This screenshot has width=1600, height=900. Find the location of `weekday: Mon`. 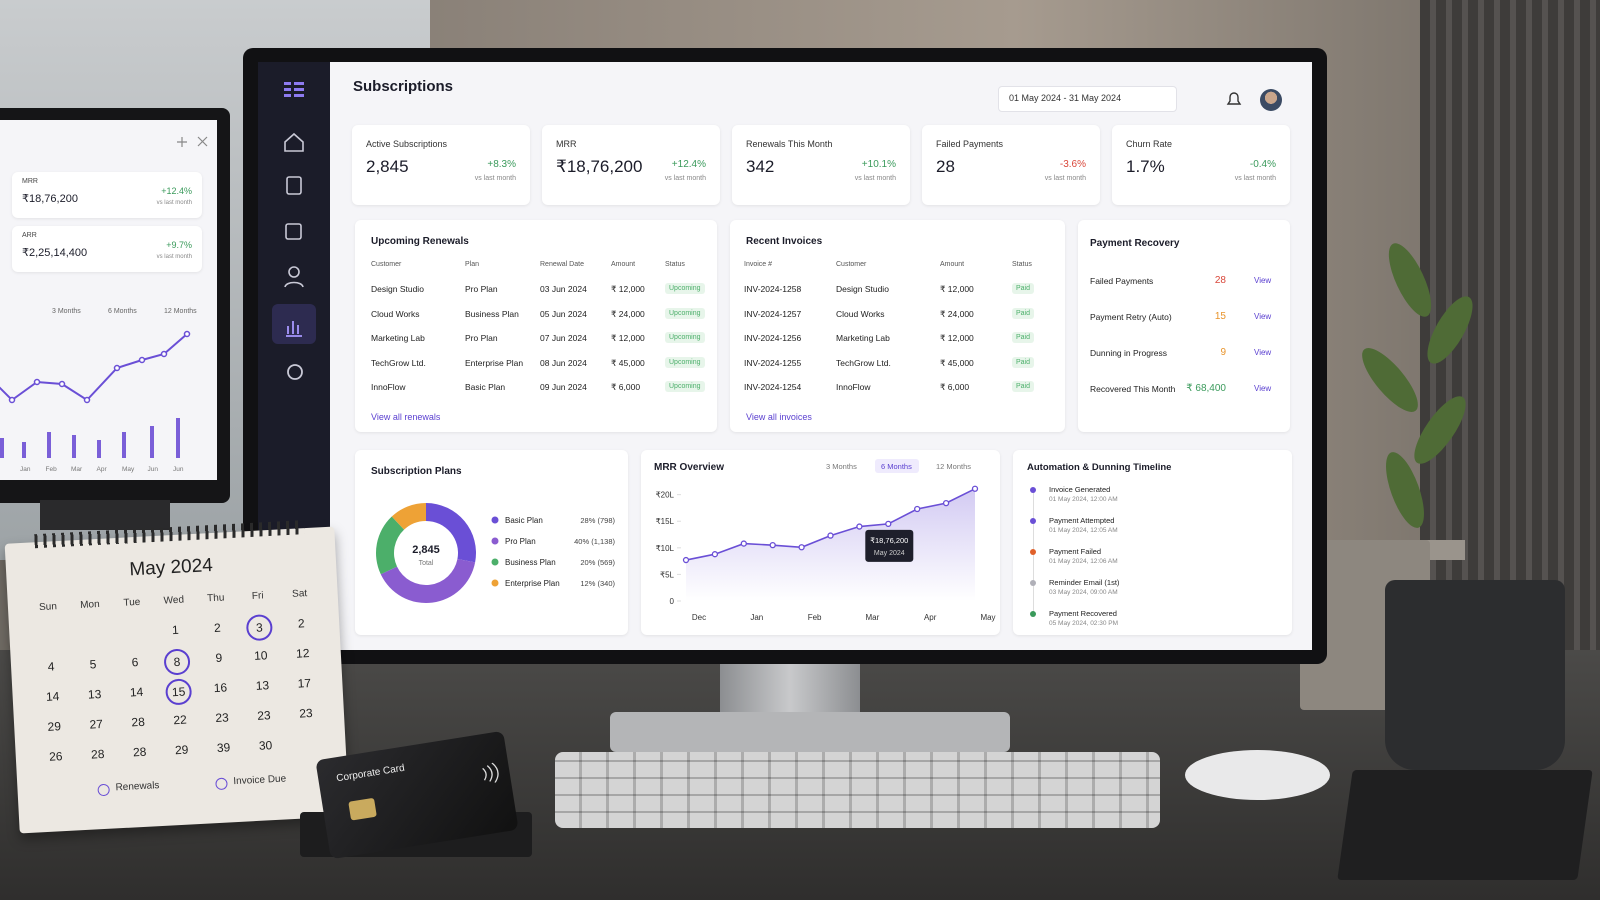

weekday: Mon is located at coordinates (89, 604).